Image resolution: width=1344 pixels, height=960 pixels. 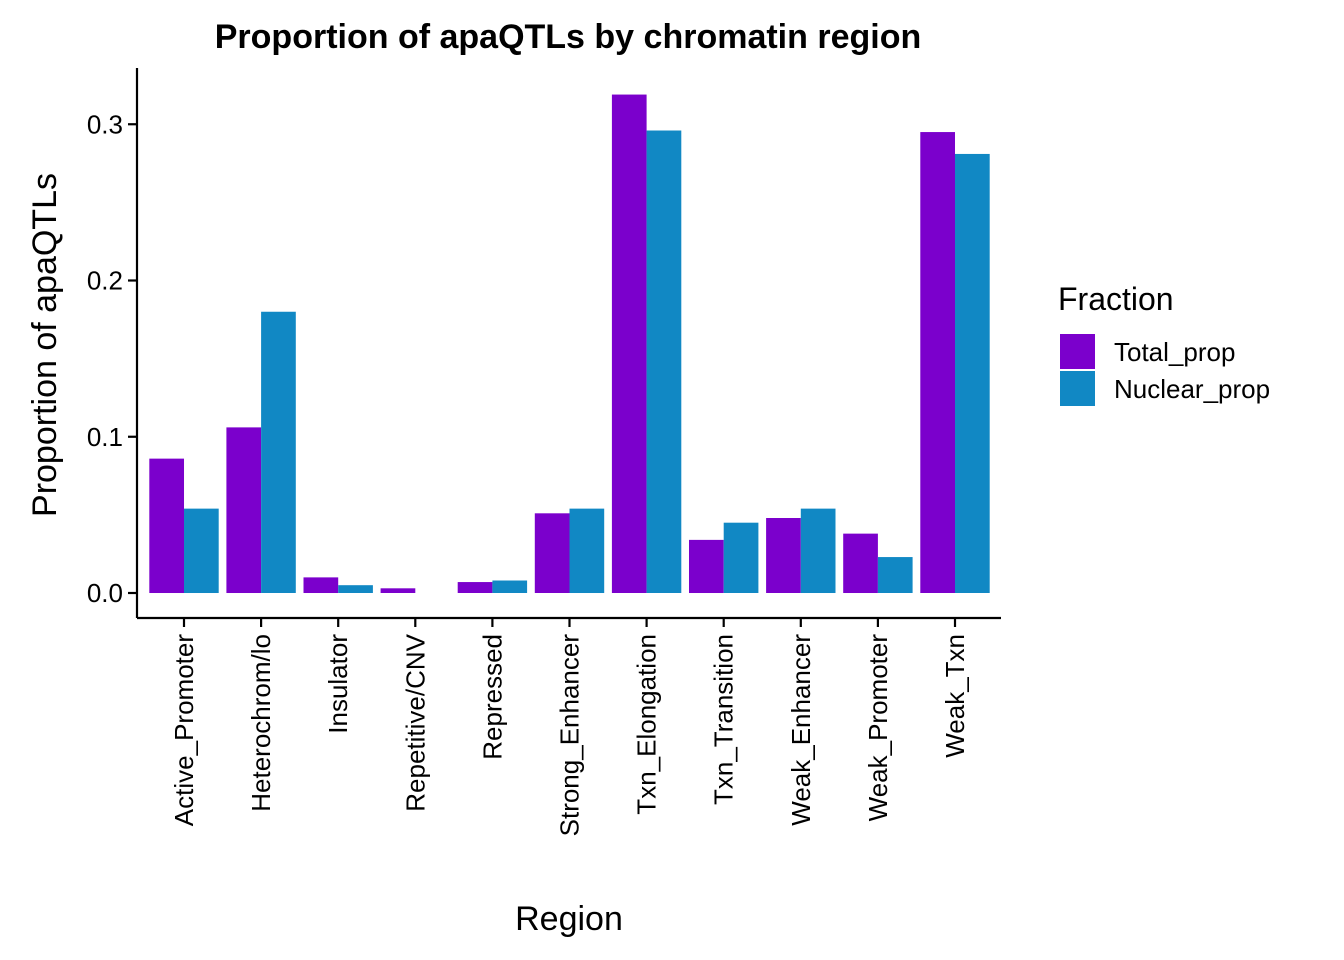 I want to click on bar-nuclear-prop-active-promoter, so click(x=201, y=551).